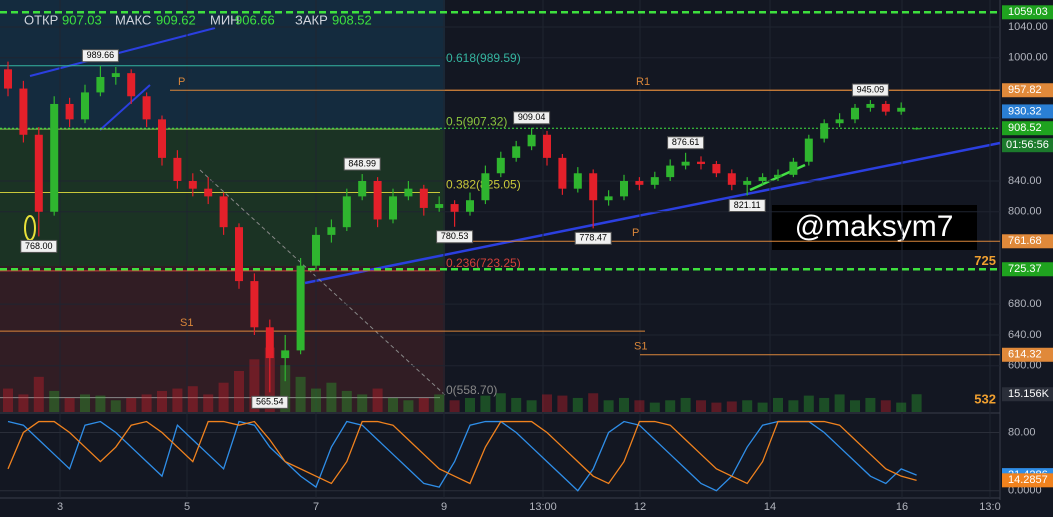 This screenshot has height=517, width=1053. What do you see at coordinates (1025, 111) in the screenshot?
I see `price-tag-label: 930.32` at bounding box center [1025, 111].